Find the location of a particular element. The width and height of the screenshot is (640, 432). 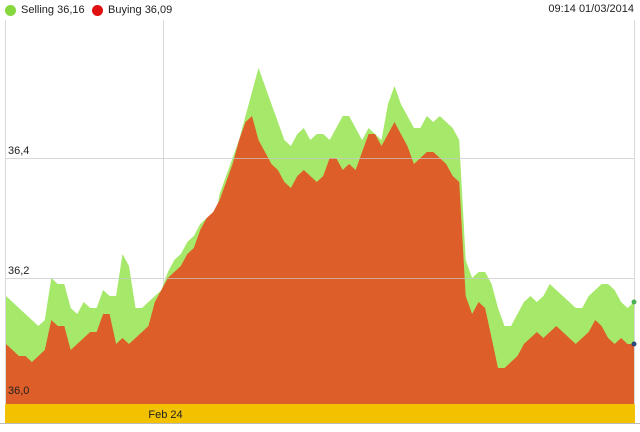

series-end-point-selling is located at coordinates (634, 302).